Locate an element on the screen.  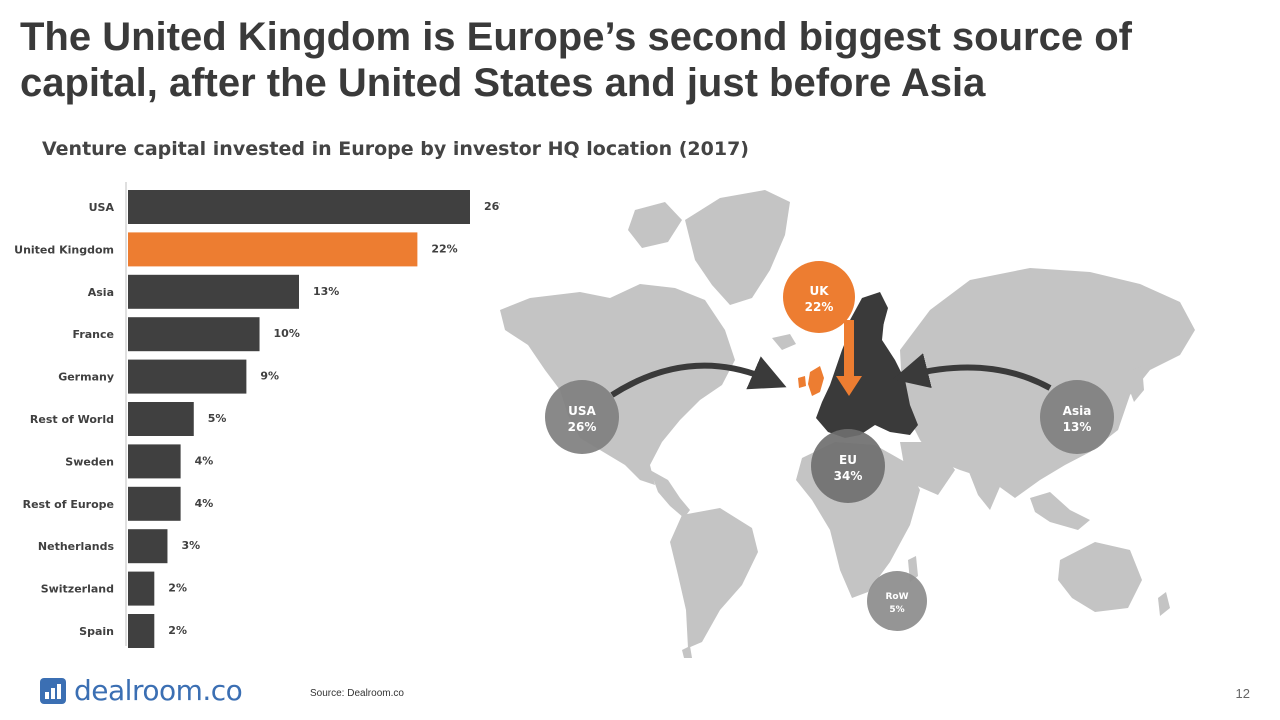
north-america-shape is located at coordinates (617, 384).